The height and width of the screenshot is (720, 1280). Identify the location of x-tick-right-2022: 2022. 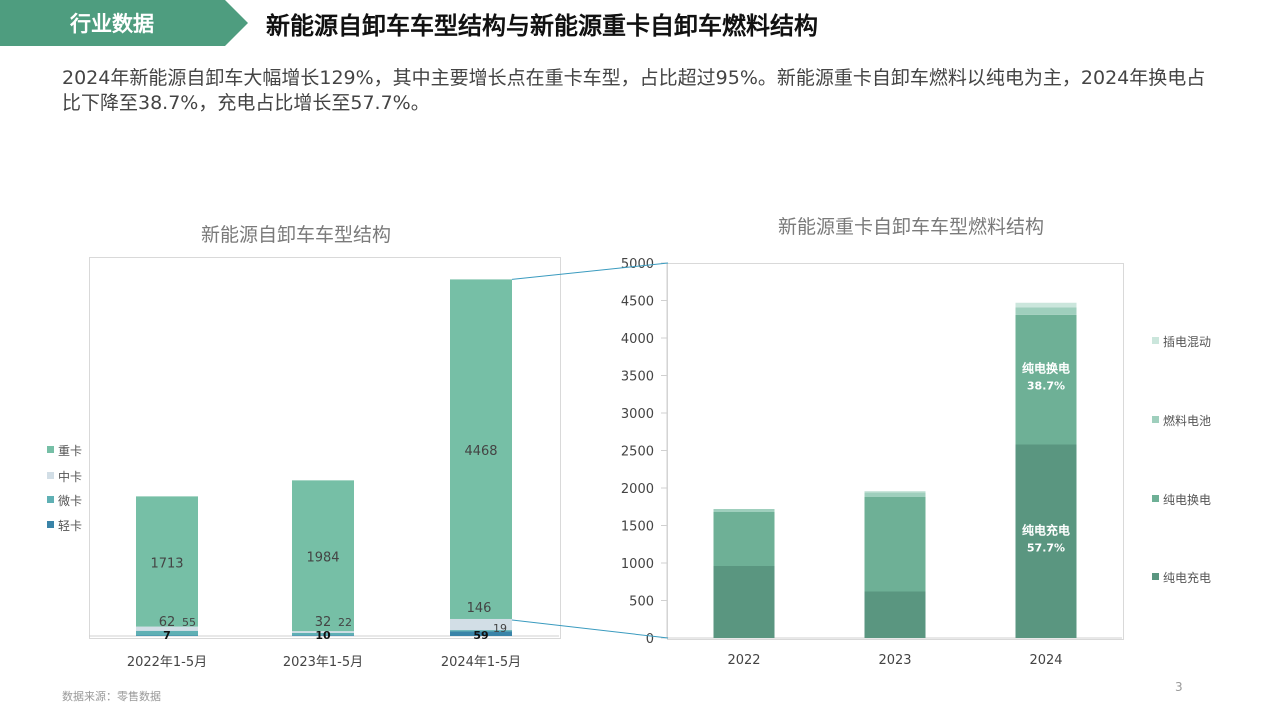
(743, 660).